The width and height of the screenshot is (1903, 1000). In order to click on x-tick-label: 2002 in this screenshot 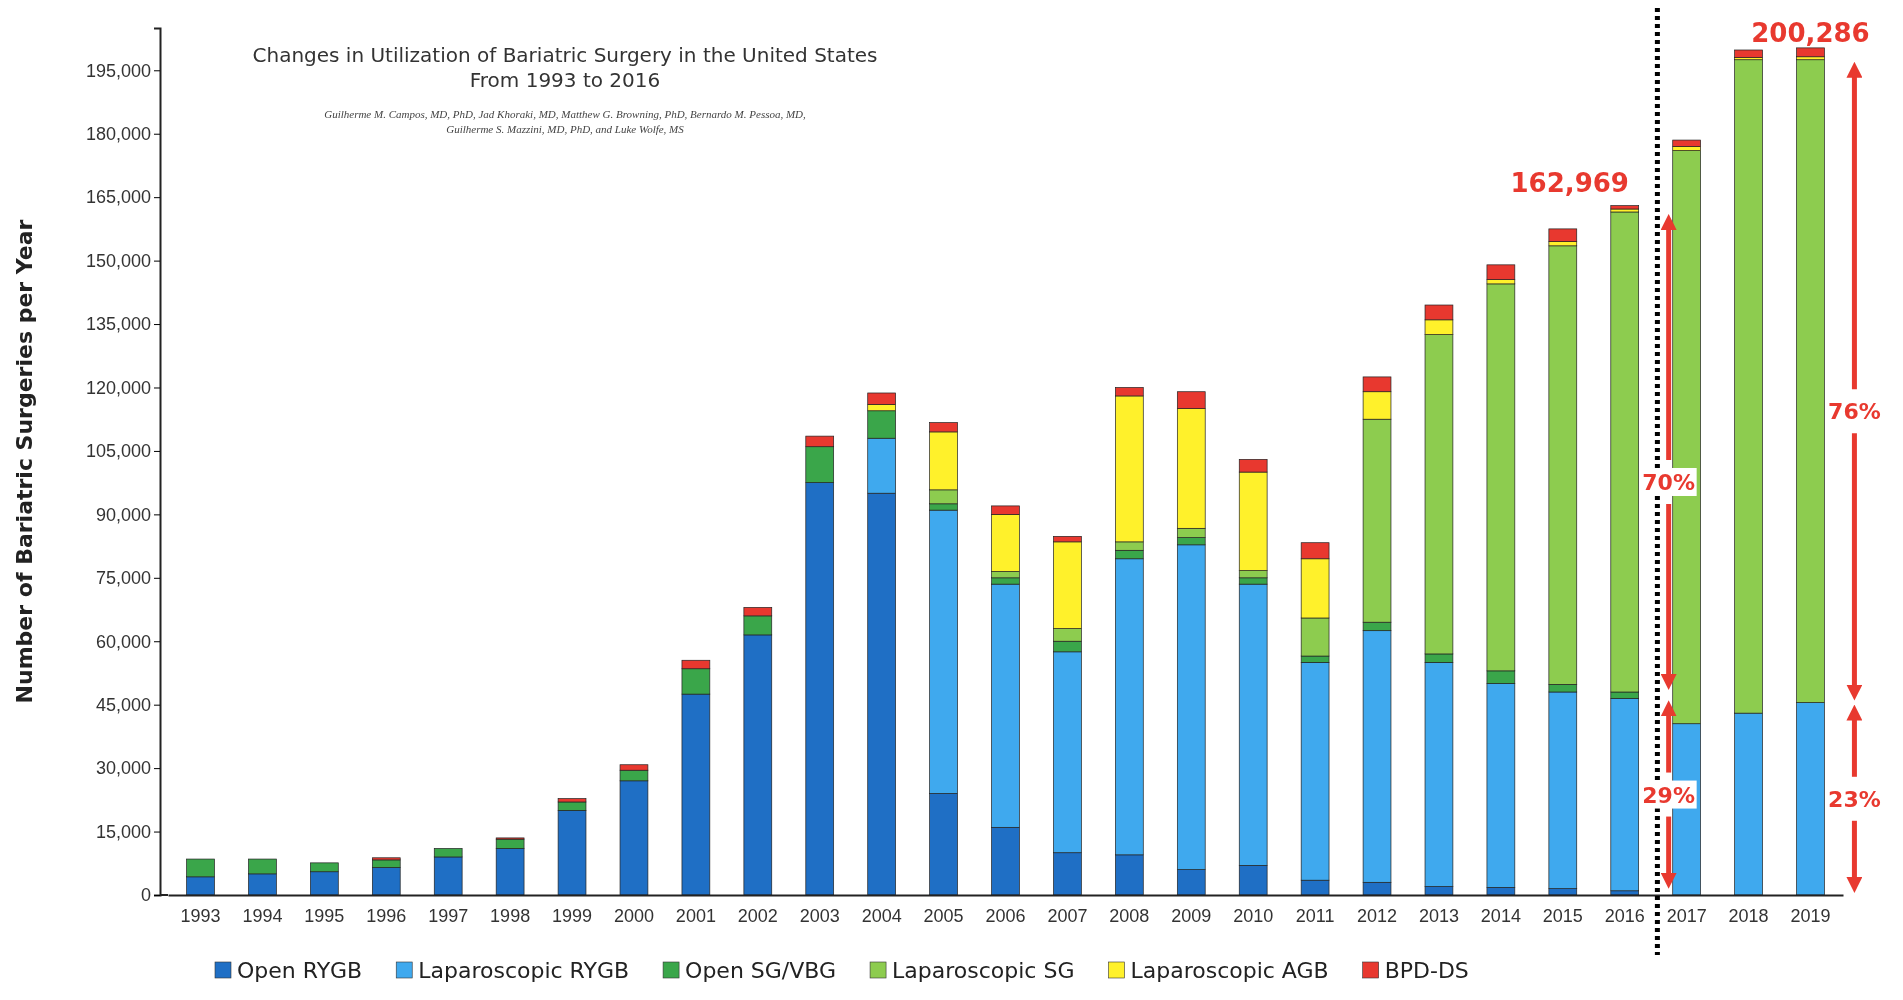, I will do `click(757, 915)`.